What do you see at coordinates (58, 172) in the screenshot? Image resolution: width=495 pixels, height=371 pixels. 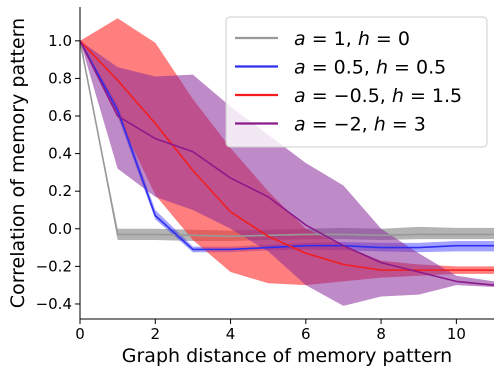 I see `y-ticks: 1.0 0.8 0.6 0.4 0.2 0.0 −0.2 −0.4` at bounding box center [58, 172].